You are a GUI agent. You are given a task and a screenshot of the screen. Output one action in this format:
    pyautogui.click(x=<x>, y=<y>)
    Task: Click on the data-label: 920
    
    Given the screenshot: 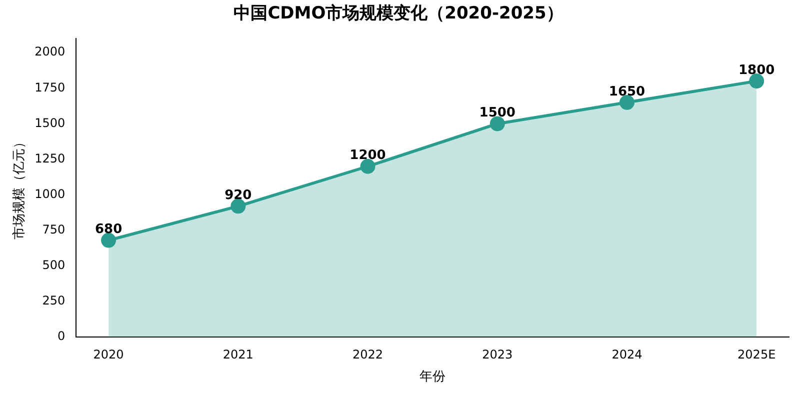 What is the action you would take?
    pyautogui.click(x=238, y=196)
    